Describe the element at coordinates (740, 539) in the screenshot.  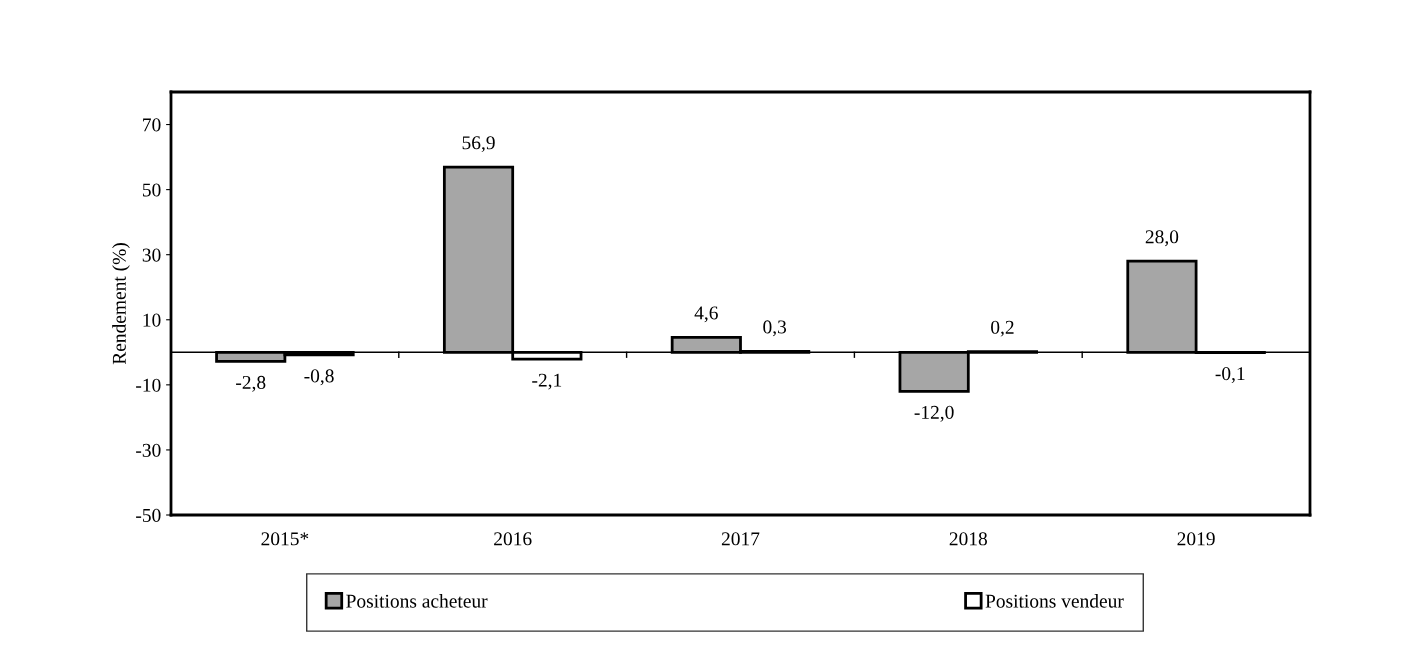
I see `x-tick-label: 2017` at that location.